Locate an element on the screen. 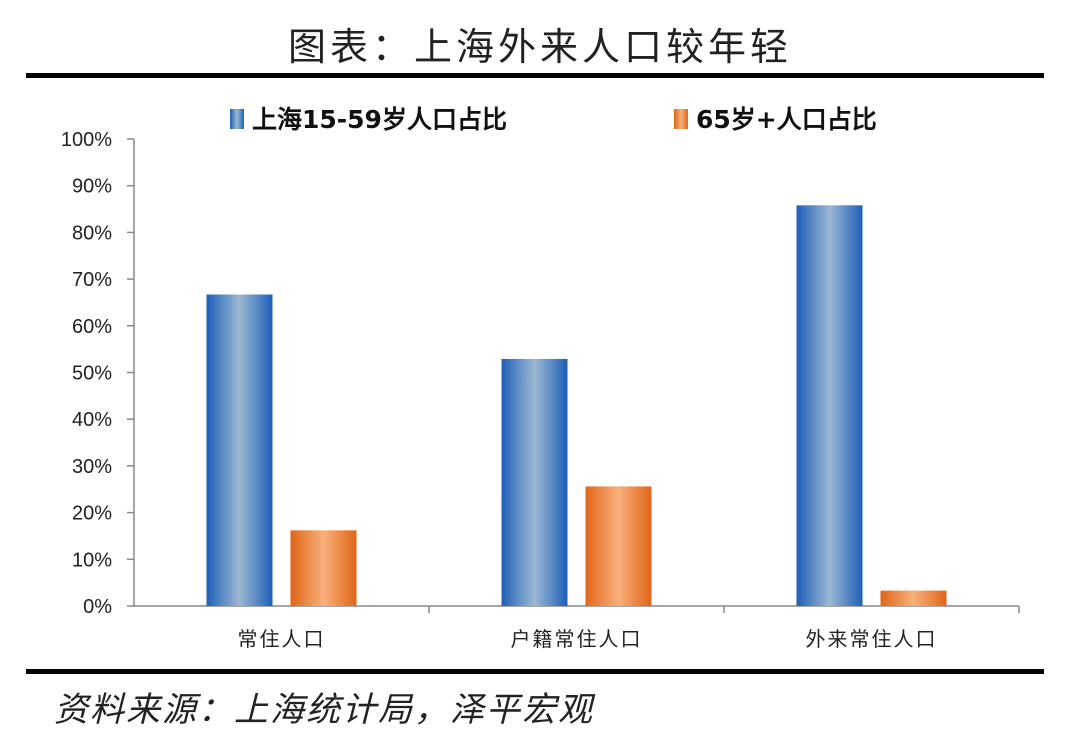 The width and height of the screenshot is (1080, 738). y-tick-label: 70% is located at coordinates (92, 280).